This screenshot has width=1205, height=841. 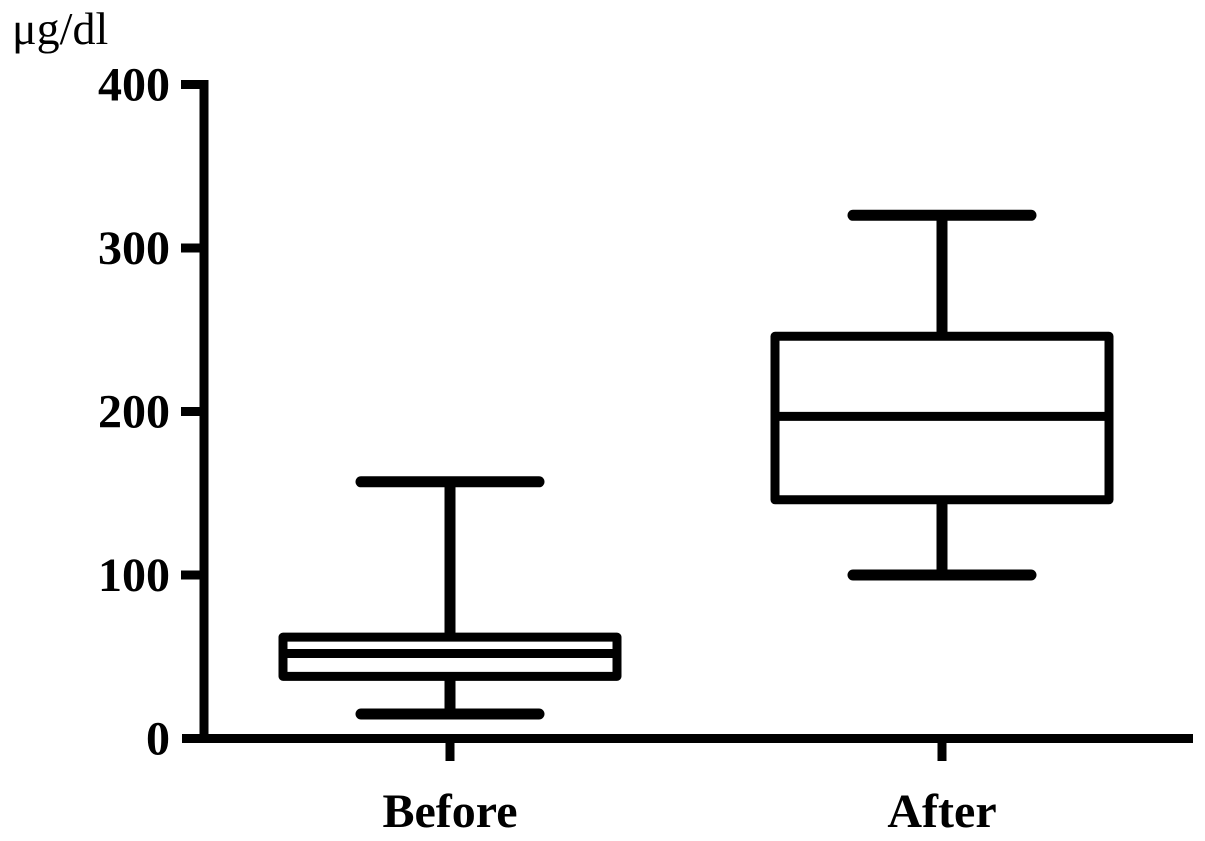 I want to click on y-tick-label: 300, so click(x=134, y=248).